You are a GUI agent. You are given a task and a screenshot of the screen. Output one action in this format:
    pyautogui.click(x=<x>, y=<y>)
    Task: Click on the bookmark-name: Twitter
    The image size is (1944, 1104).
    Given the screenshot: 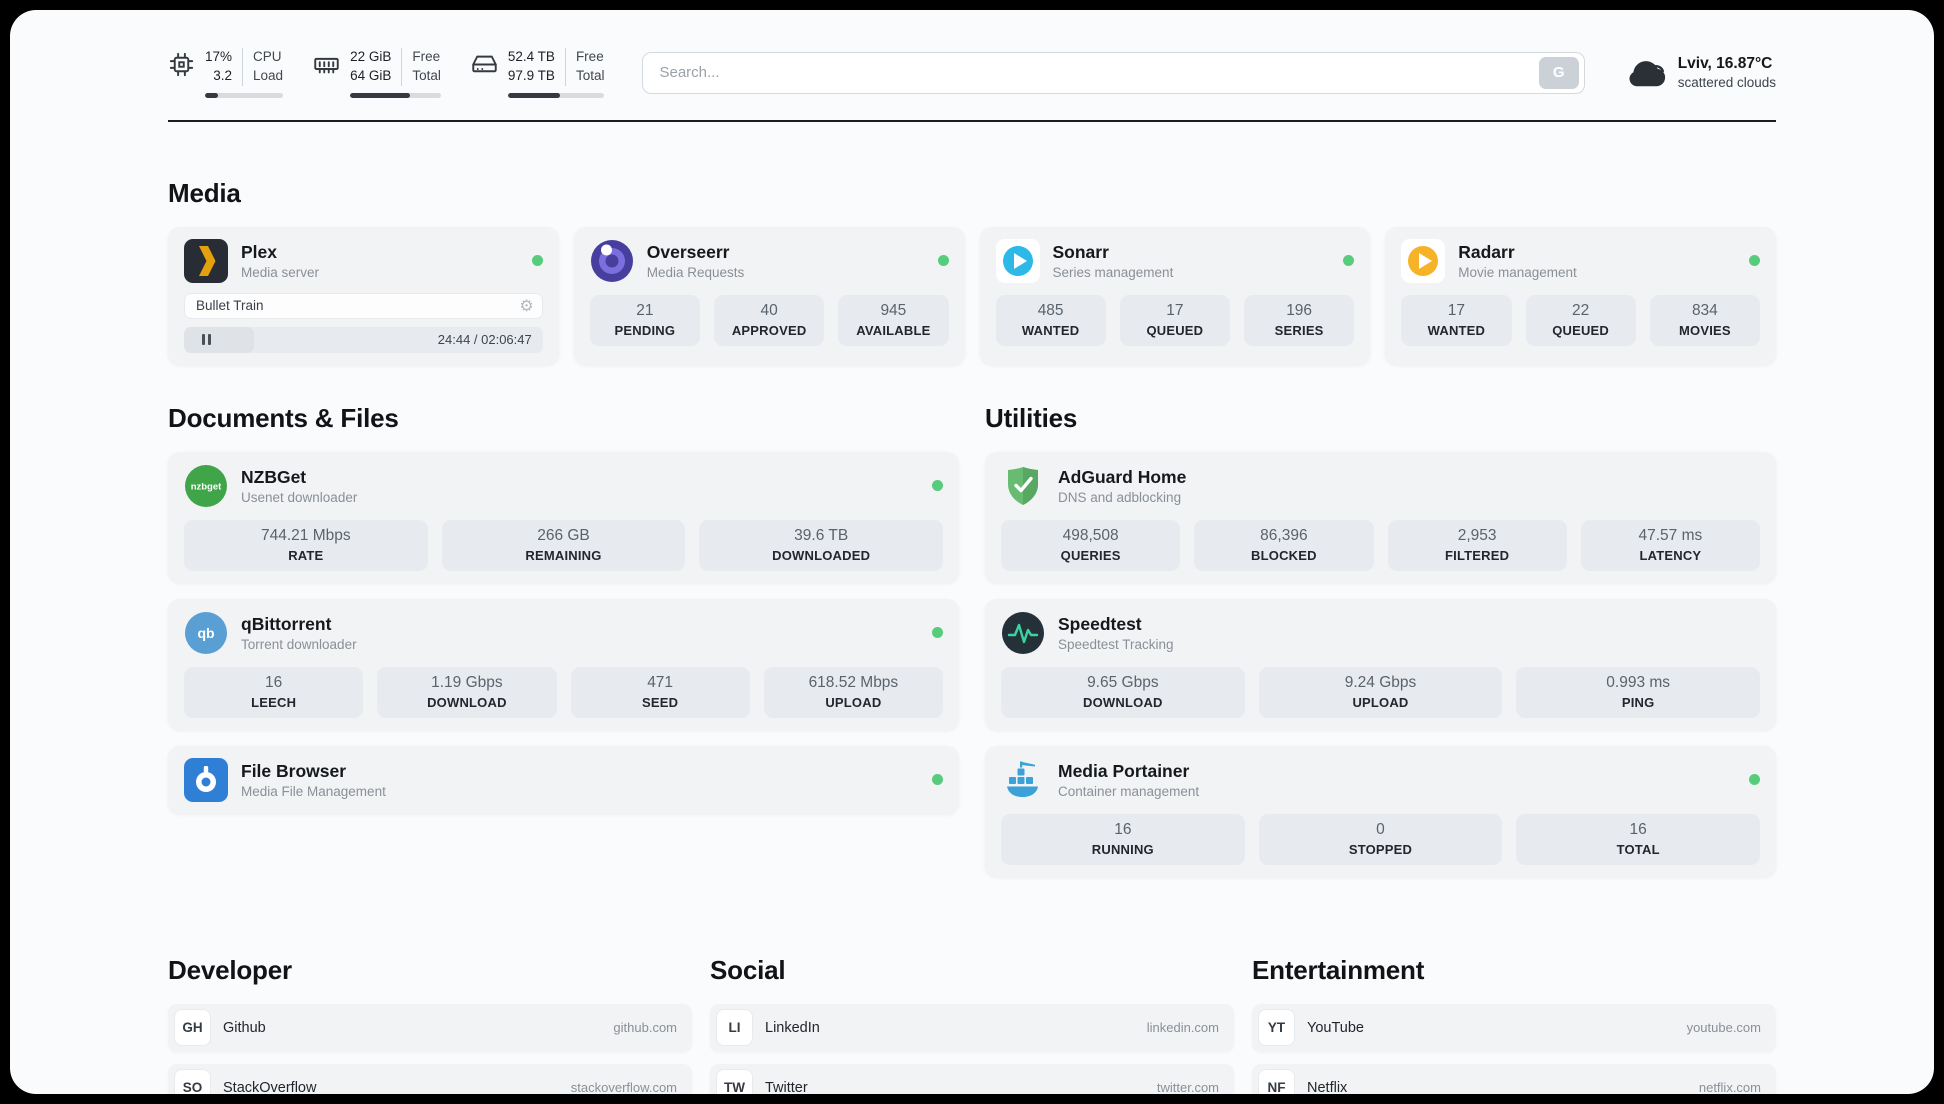 What is the action you would take?
    pyautogui.click(x=786, y=1086)
    